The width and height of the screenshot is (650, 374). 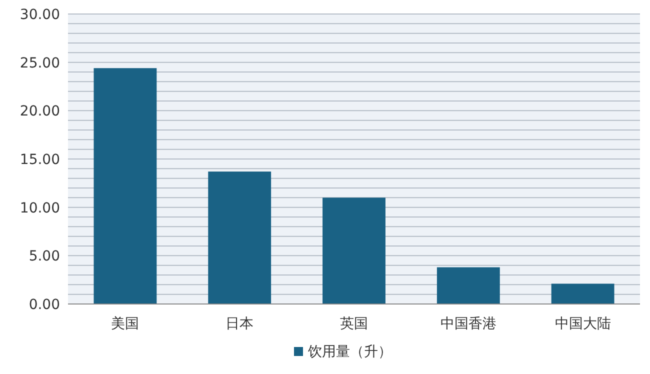 I want to click on y-tick-label: 15.00, so click(x=40, y=160).